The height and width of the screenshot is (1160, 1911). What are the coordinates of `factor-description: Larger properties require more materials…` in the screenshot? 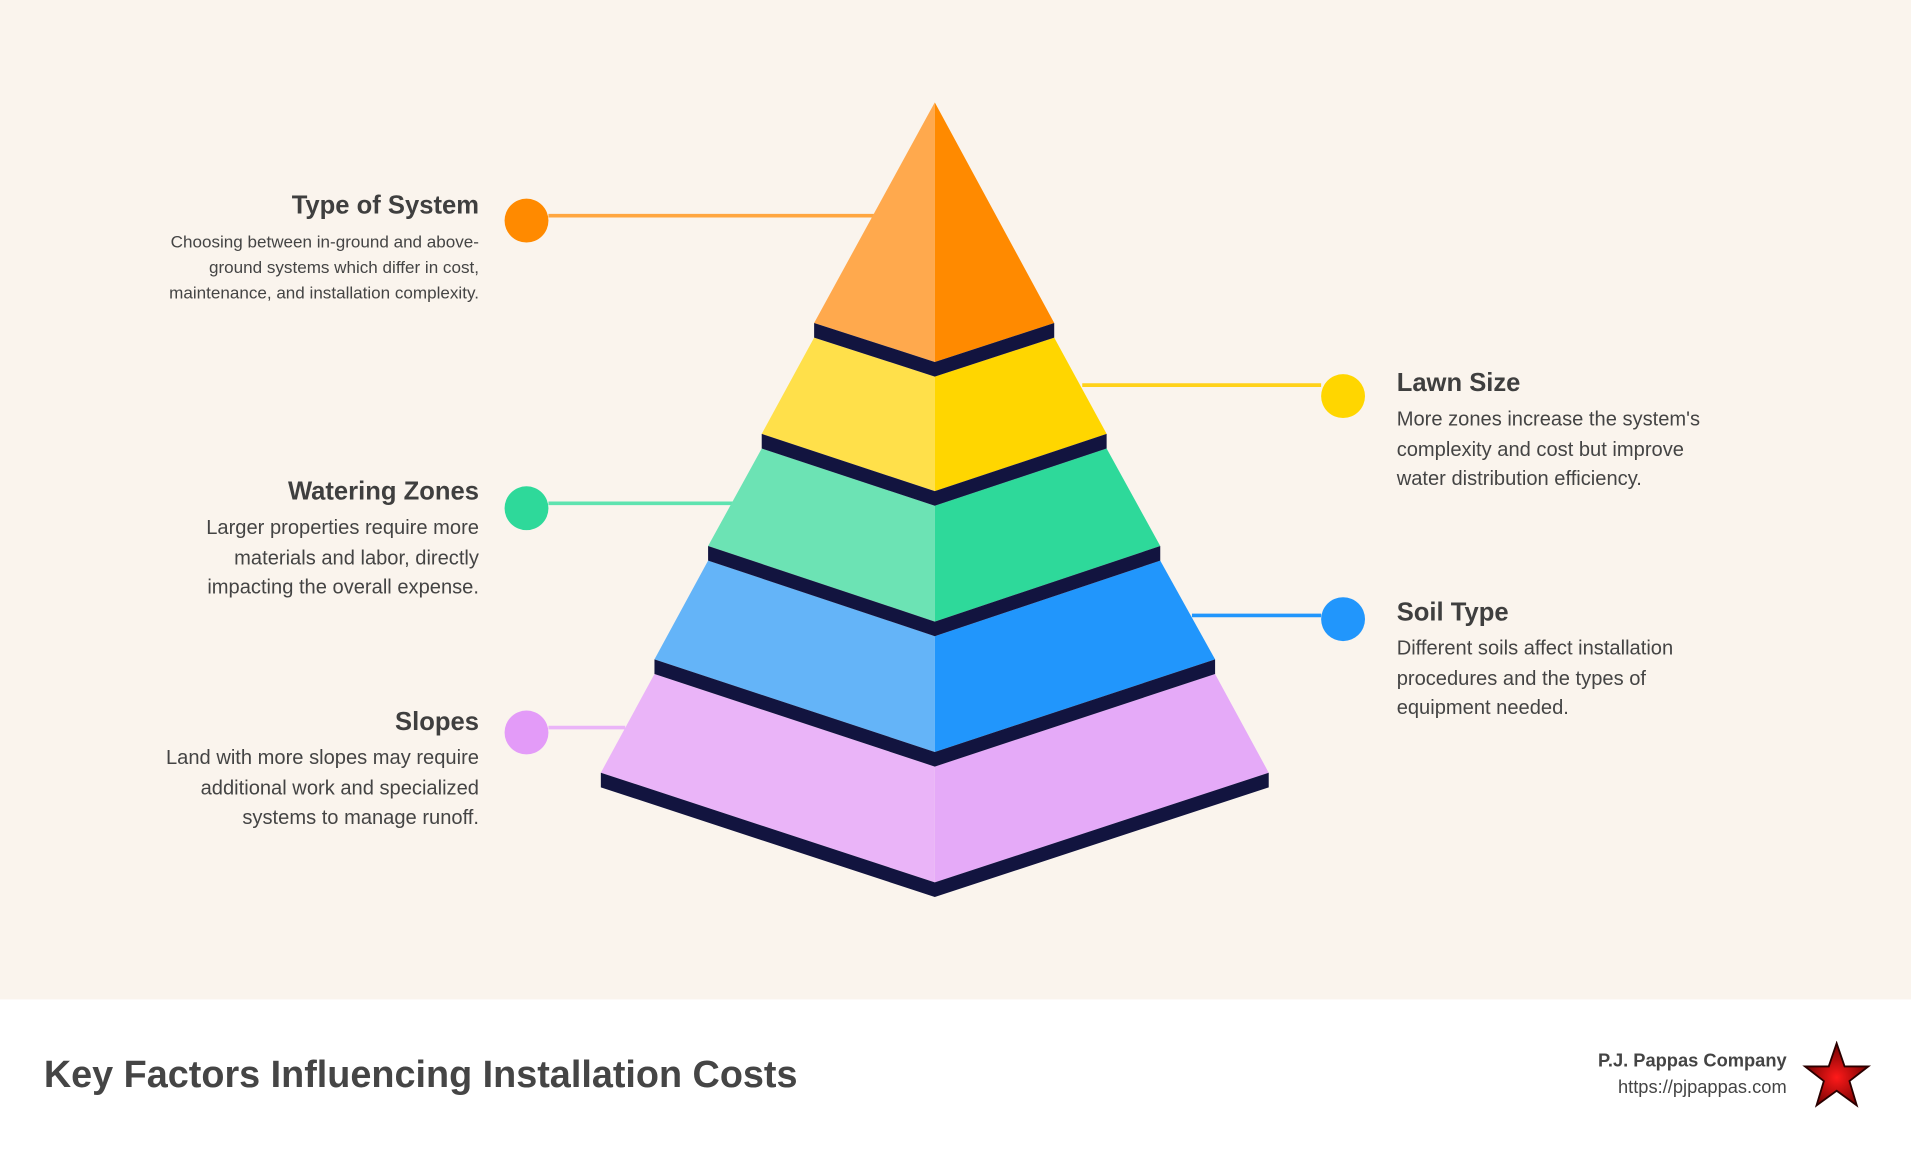 It's located at (342, 557).